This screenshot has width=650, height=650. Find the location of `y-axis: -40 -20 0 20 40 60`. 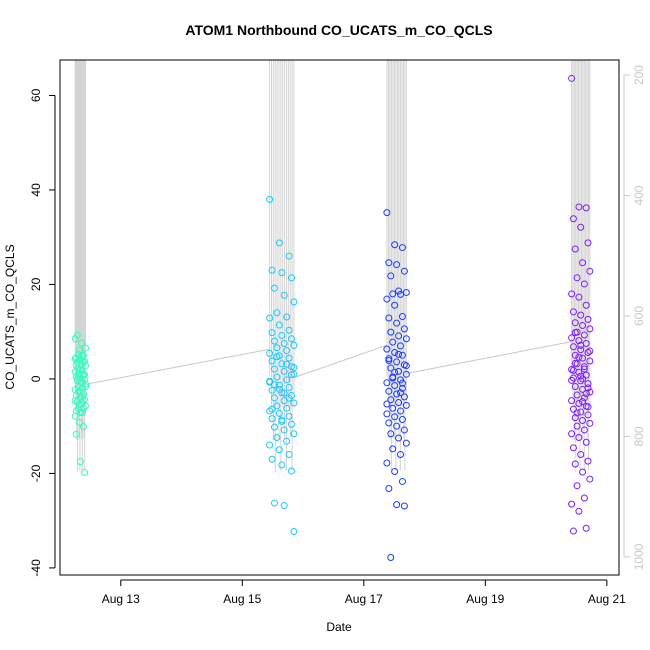

y-axis: -40 -20 0 20 40 60 is located at coordinates (42, 332).